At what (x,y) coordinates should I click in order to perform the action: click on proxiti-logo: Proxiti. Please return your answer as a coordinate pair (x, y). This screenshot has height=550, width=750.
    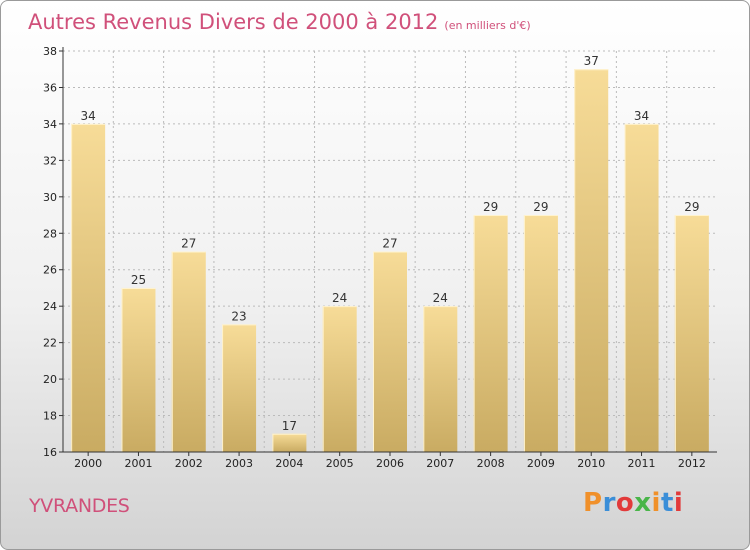
    Looking at the image, I should click on (633, 503).